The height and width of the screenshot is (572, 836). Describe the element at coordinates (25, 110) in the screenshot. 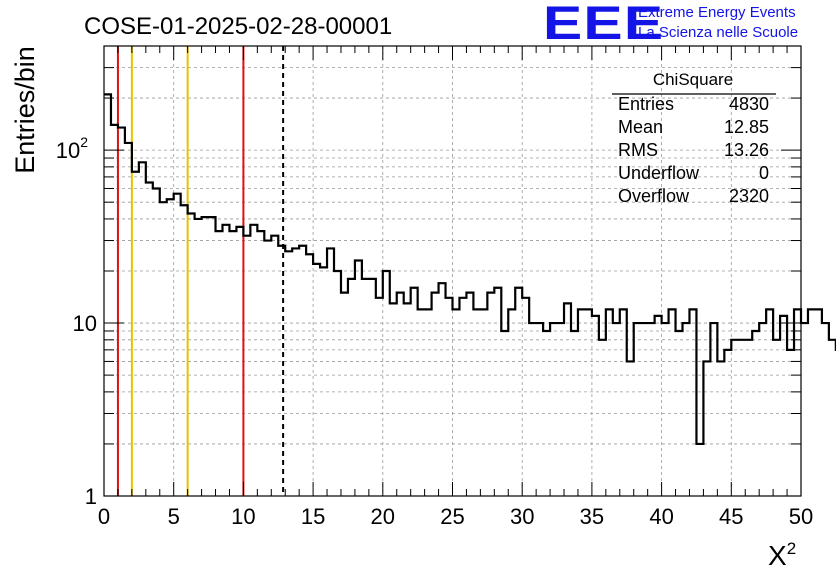

I see `y-axis-label: Entries/bin` at that location.